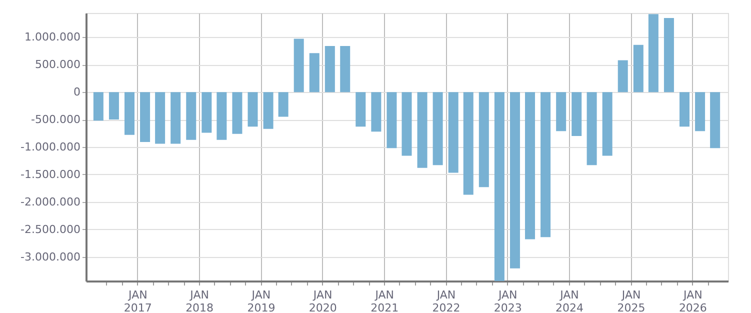 This screenshot has width=751, height=313. What do you see at coordinates (692, 300) in the screenshot?
I see `x-tick-label: JAN 2026` at bounding box center [692, 300].